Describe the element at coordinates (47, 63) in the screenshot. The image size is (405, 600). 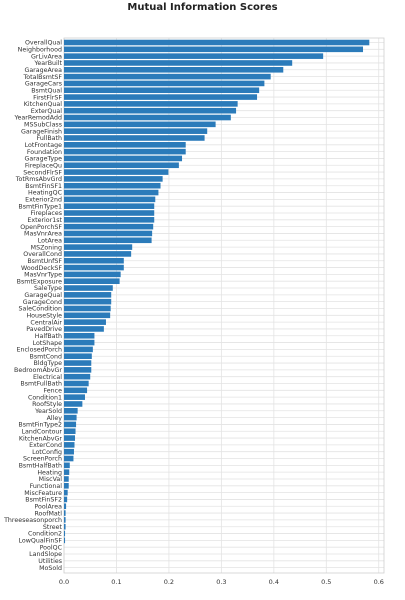
I see `y-tick-label: YearBuilt` at that location.